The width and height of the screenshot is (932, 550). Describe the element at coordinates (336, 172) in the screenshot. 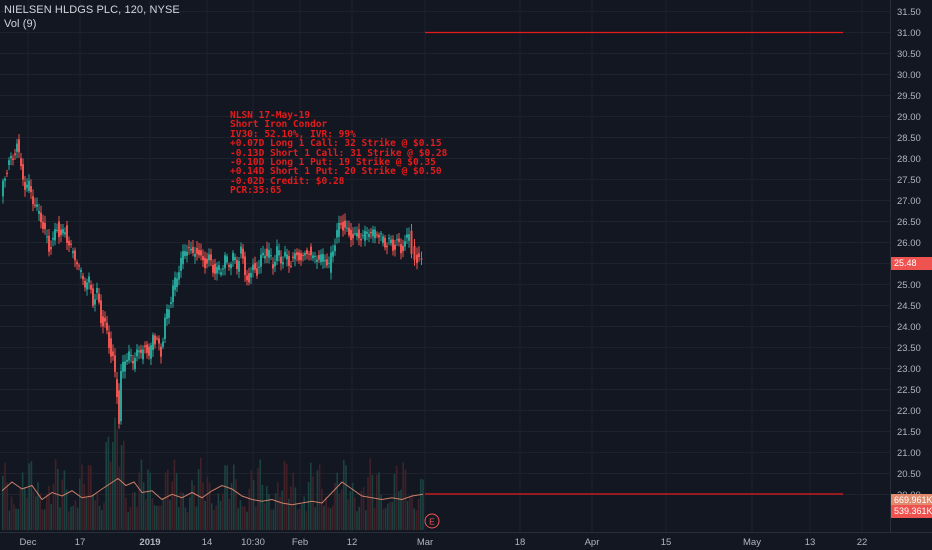

I see `annotation-line: +0.14D Short 1 Put: 20 Strike @ $0.50` at that location.